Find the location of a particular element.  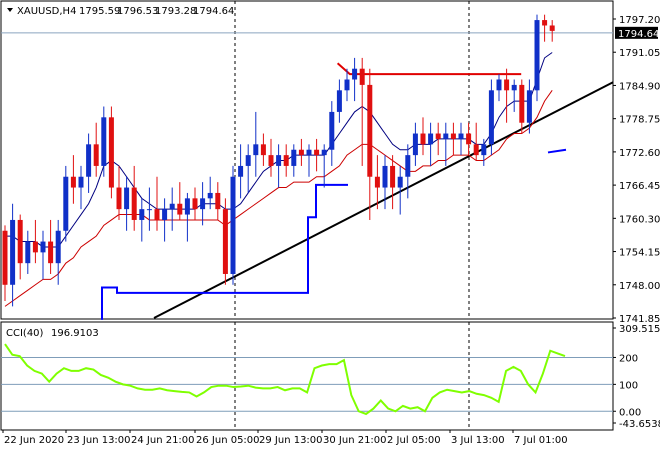

time-tick-label: 29 Jun 13:00 is located at coordinates (291, 440).